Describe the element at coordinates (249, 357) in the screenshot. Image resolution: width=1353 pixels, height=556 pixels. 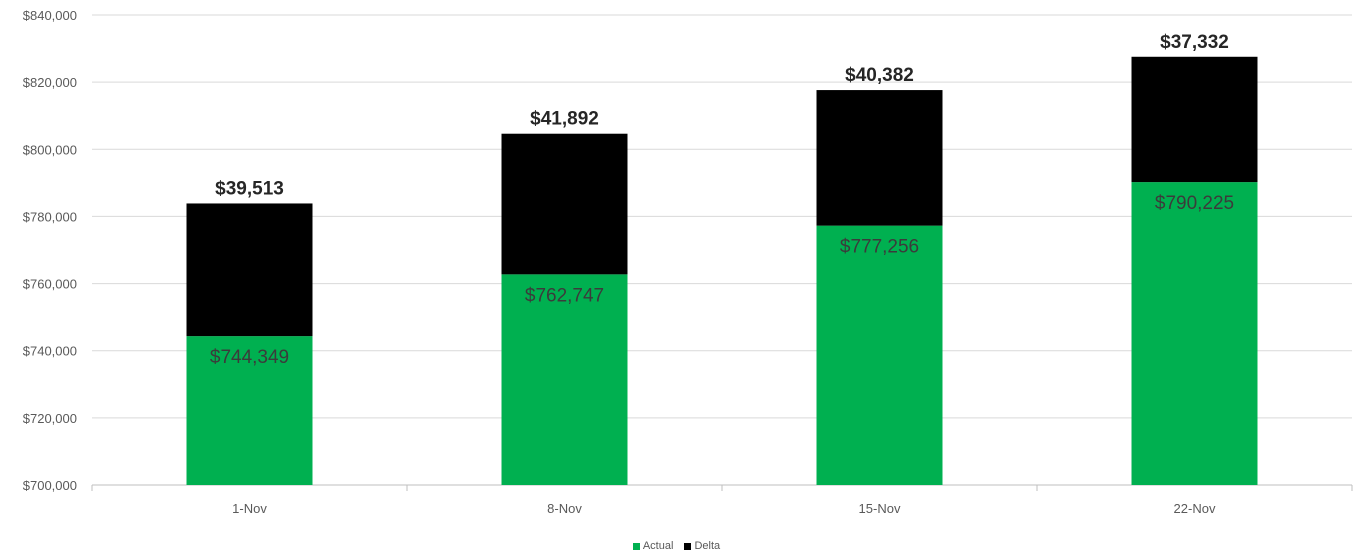
I see `data-label-actual: $744,349` at that location.